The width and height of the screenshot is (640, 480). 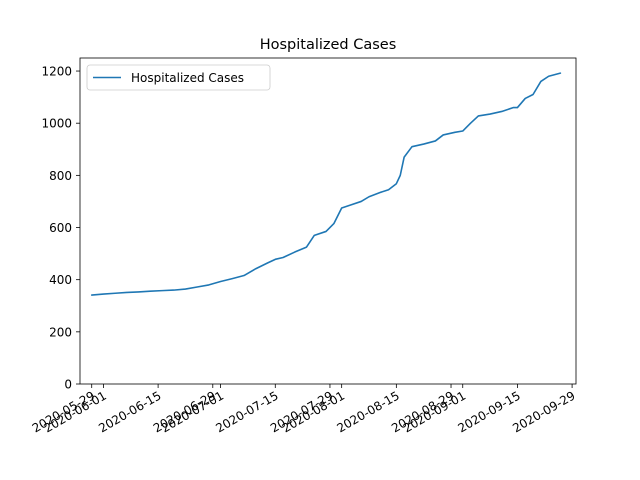 I want to click on y-tick-label: 800, so click(x=60, y=176).